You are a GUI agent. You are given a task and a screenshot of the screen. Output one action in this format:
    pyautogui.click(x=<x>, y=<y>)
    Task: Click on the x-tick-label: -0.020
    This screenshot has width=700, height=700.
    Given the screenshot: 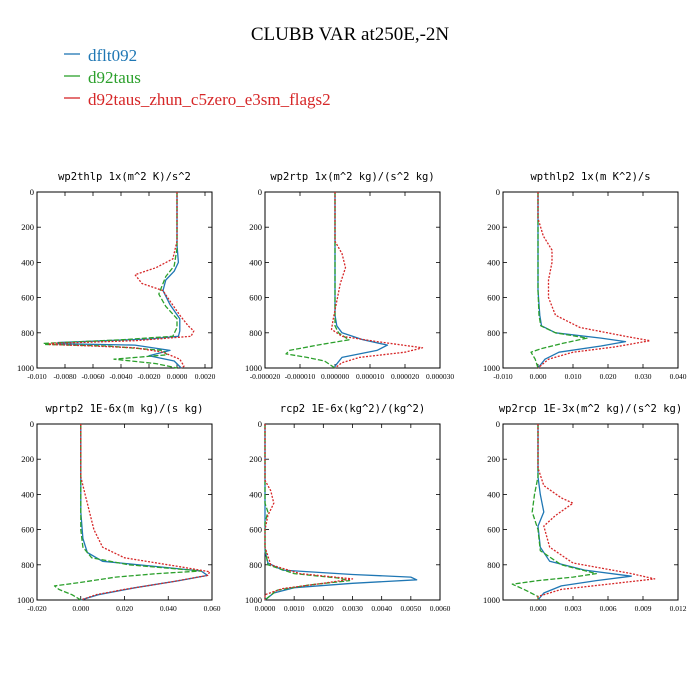 What is the action you would take?
    pyautogui.click(x=37, y=608)
    